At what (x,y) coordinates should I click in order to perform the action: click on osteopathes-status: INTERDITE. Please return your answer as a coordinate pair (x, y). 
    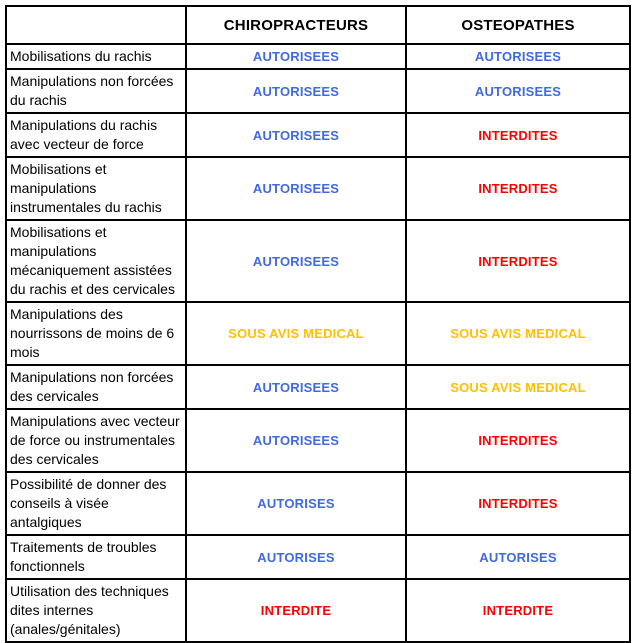
    Looking at the image, I should click on (518, 610).